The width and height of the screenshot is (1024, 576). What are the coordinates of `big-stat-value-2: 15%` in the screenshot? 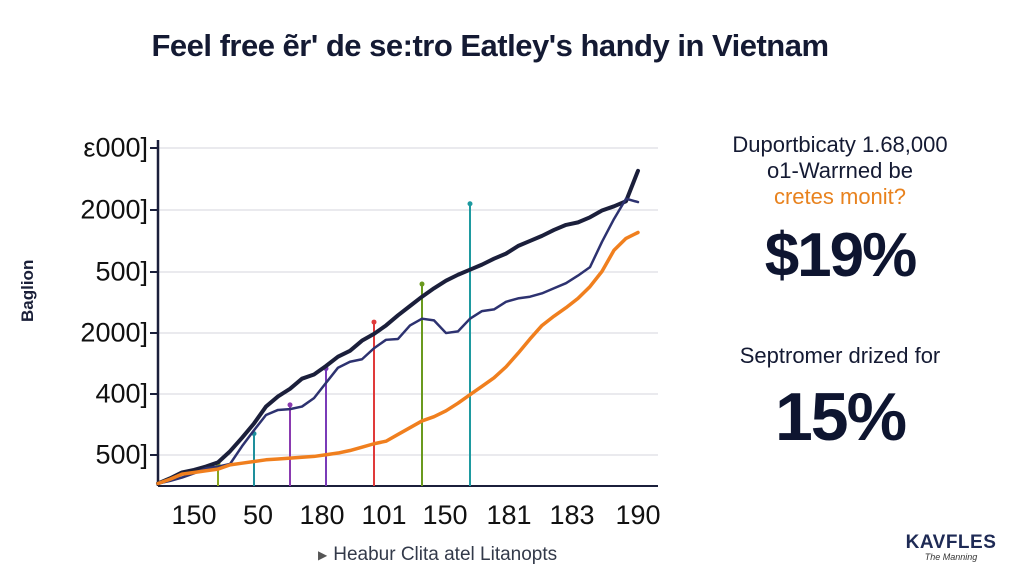 It's located at (840, 417).